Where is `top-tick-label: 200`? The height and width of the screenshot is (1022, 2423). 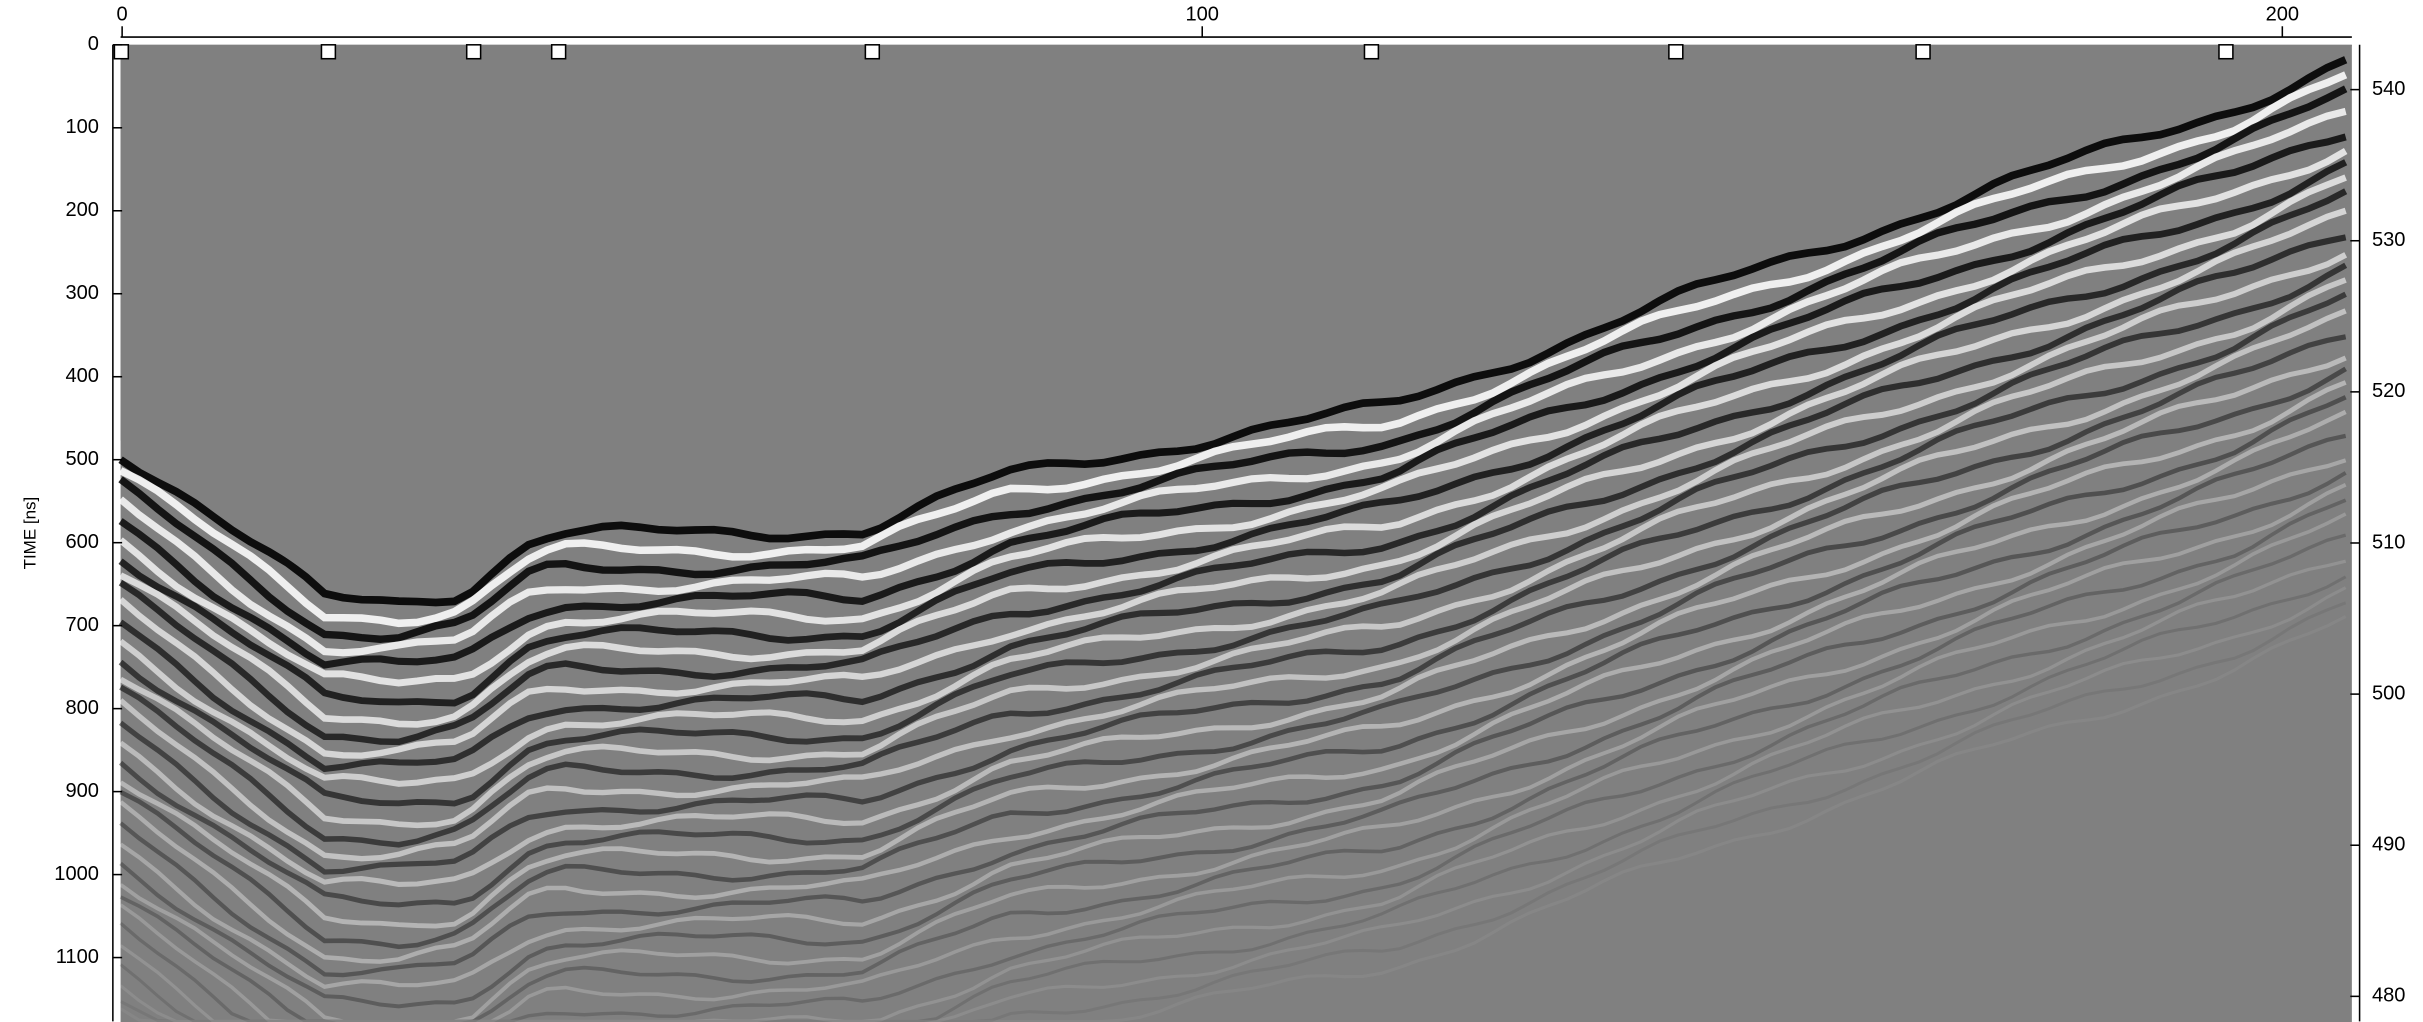
top-tick-label: 200 is located at coordinates (2283, 15).